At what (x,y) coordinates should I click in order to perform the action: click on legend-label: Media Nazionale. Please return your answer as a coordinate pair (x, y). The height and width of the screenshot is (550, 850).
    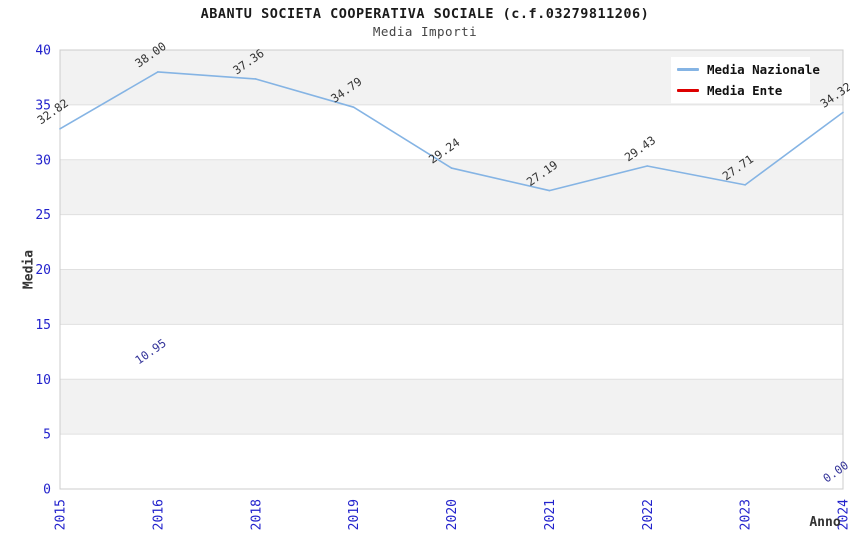
    Looking at the image, I should click on (763, 69).